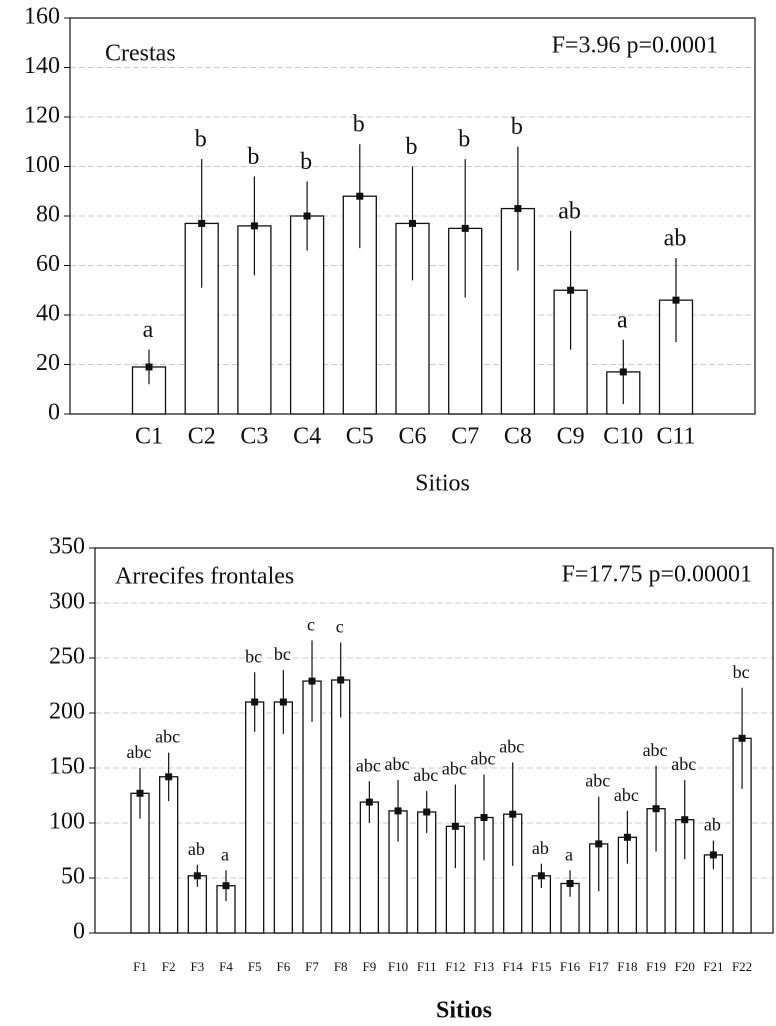 This screenshot has width=776, height=1026. Describe the element at coordinates (685, 966) in the screenshot. I see `x-tick-label: F20` at that location.